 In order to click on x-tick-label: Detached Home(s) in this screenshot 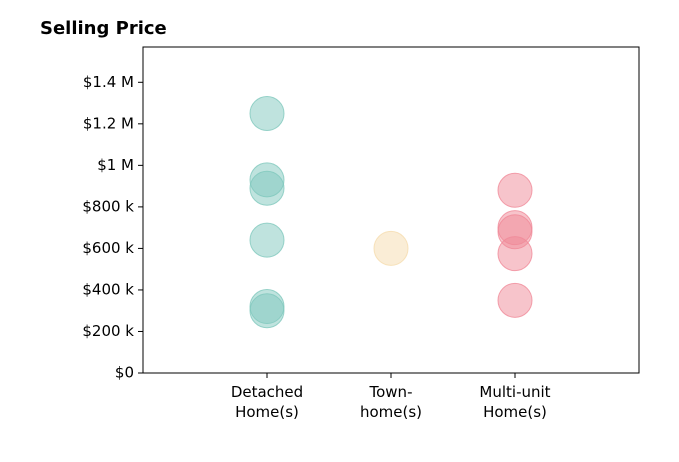, I will do `click(267, 402)`.